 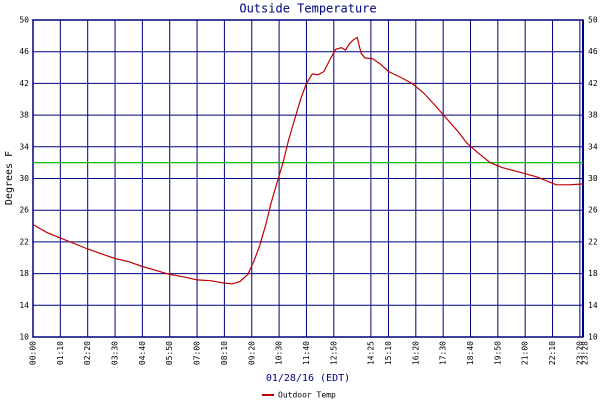 I want to click on x-tick-label: 02:20, so click(x=87, y=353).